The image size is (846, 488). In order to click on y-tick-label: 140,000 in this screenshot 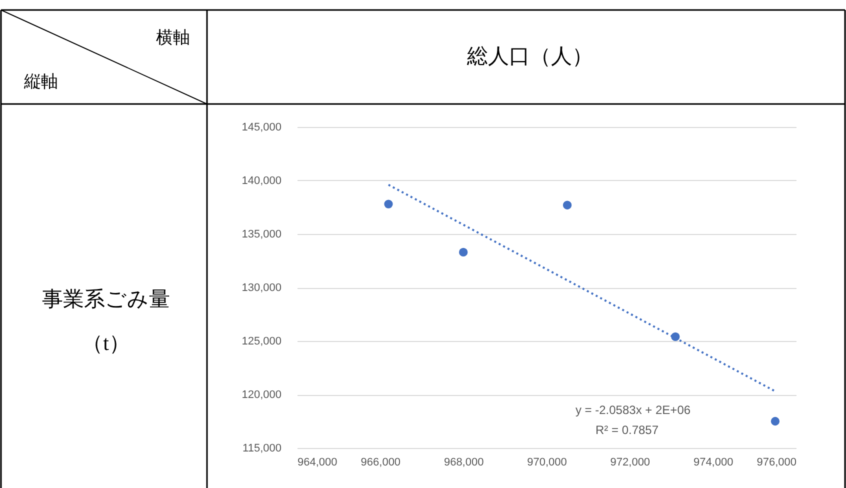, I will do `click(262, 181)`.